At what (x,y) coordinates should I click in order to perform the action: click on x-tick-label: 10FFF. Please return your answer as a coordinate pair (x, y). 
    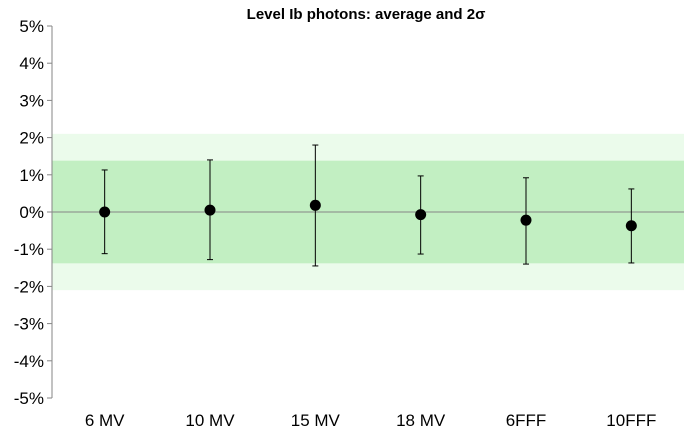
    Looking at the image, I should click on (631, 420).